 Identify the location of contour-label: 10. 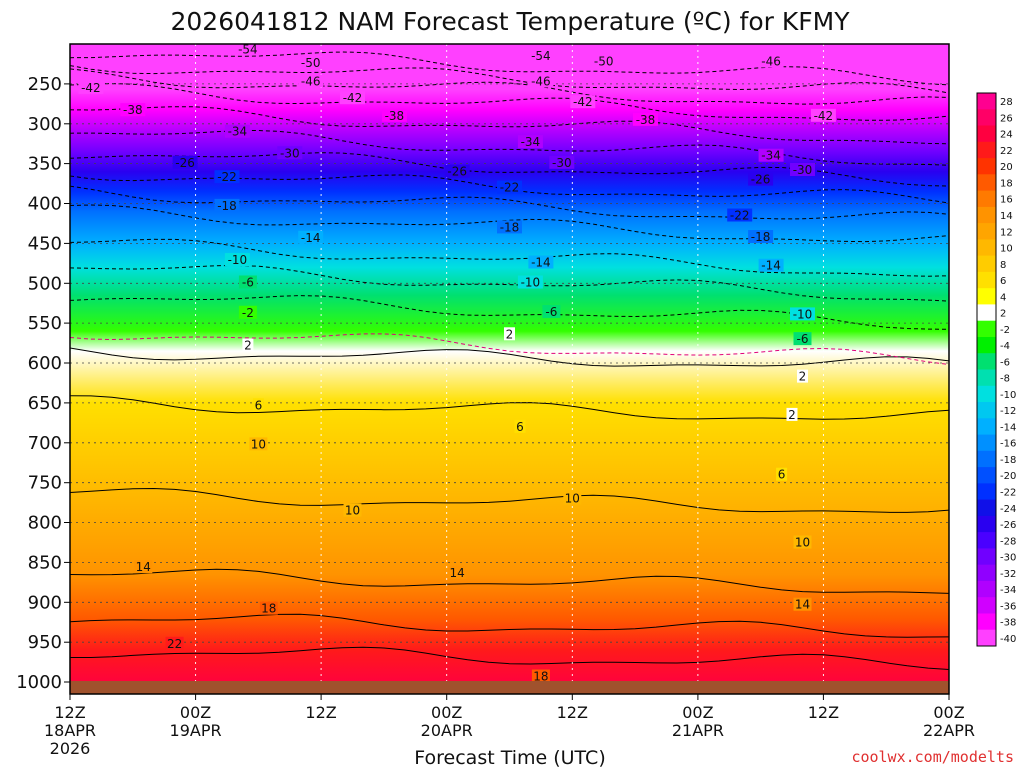
(352, 511).